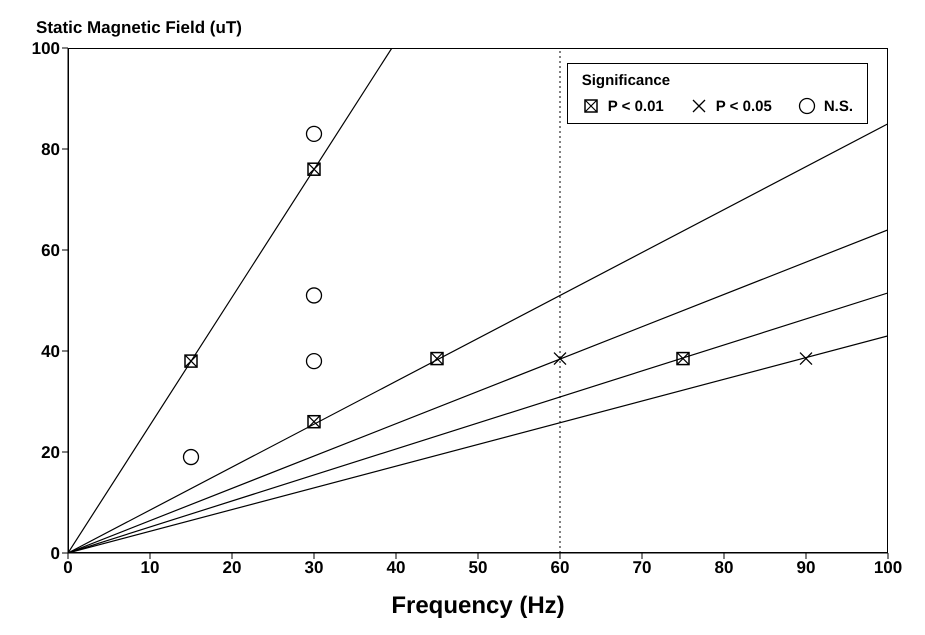  What do you see at coordinates (838, 106) in the screenshot?
I see `legend-label: N.S.` at bounding box center [838, 106].